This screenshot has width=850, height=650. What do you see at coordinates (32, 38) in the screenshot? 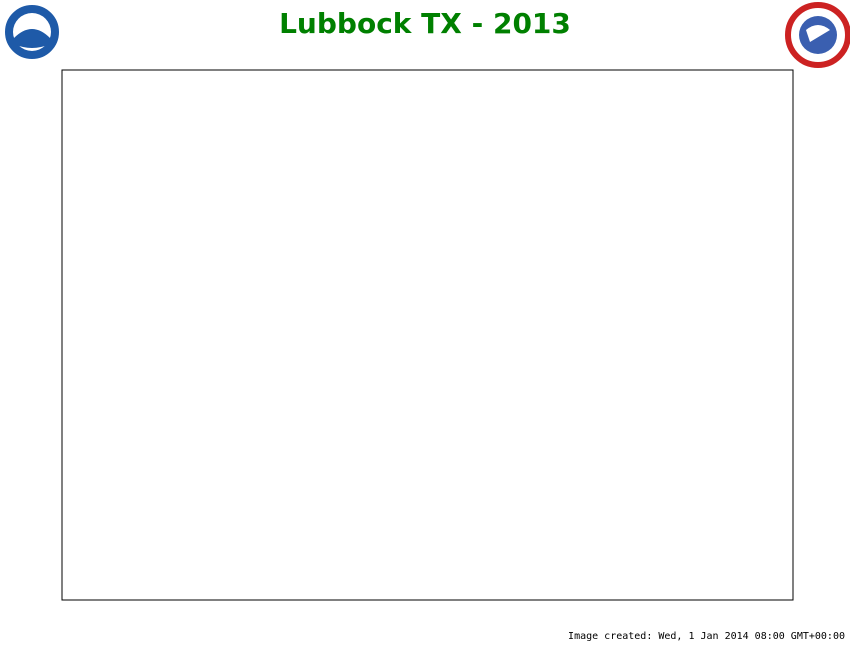
I see `logo-wave` at bounding box center [32, 38].